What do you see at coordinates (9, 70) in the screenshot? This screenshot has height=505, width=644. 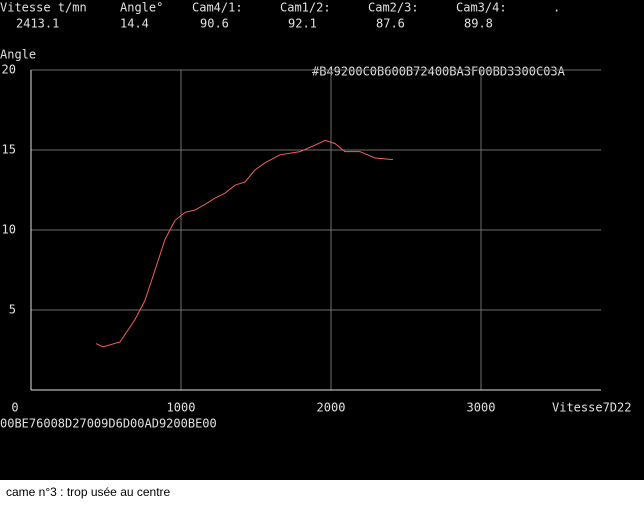 I see `y-tick-label: 20` at bounding box center [9, 70].